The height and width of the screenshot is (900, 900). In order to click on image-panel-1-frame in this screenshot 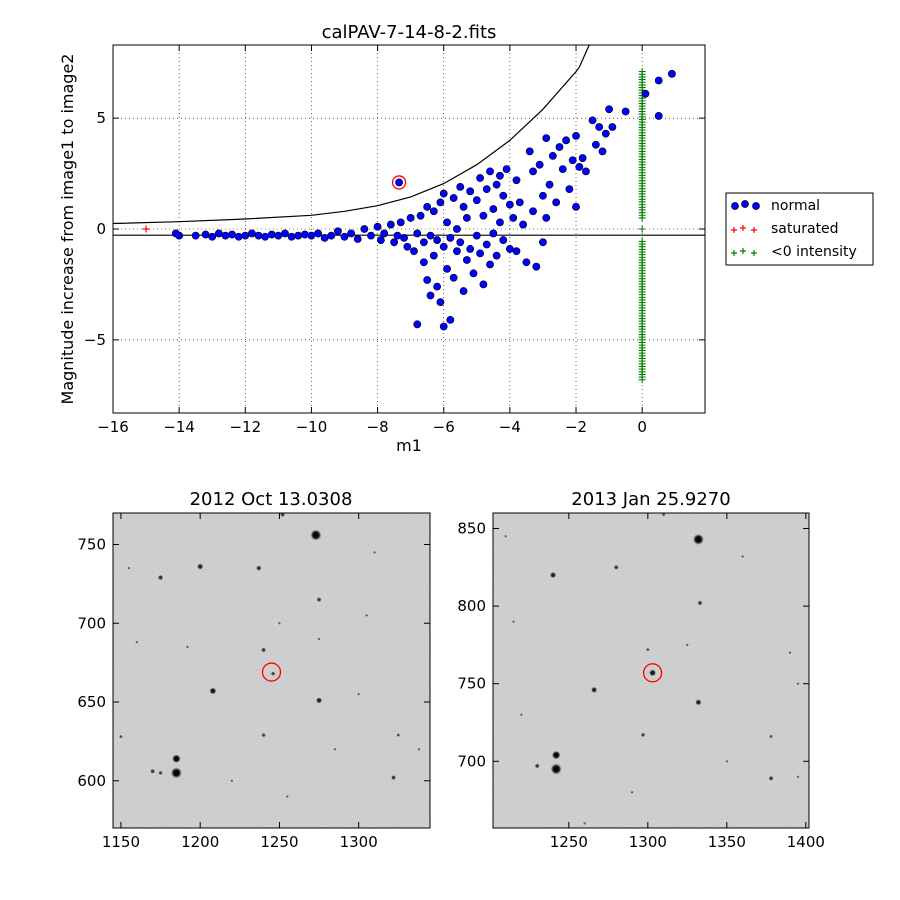, I will do `click(271, 670)`.